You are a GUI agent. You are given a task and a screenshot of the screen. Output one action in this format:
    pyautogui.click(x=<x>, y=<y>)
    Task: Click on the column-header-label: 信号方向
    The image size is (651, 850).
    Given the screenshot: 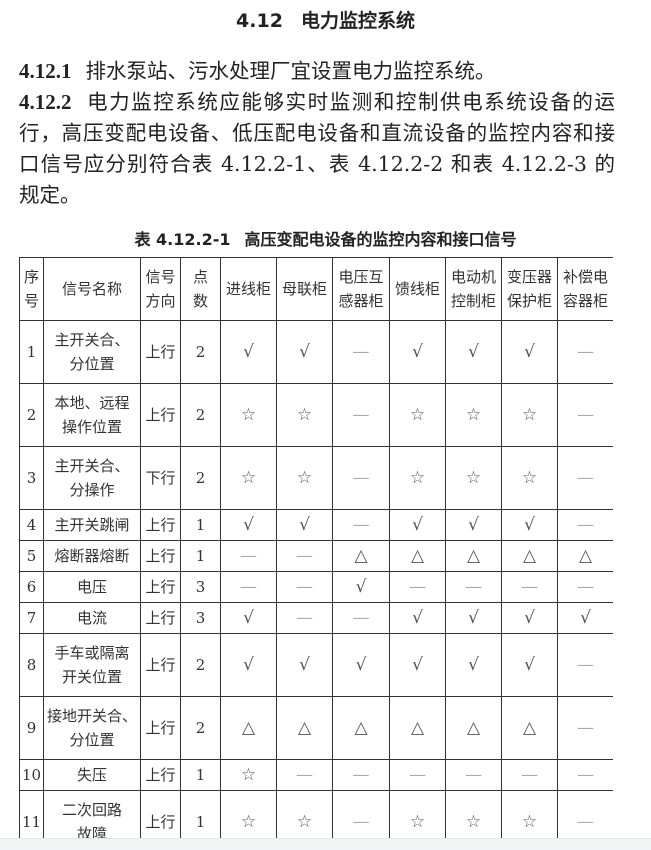 What is the action you would take?
    pyautogui.click(x=160, y=289)
    